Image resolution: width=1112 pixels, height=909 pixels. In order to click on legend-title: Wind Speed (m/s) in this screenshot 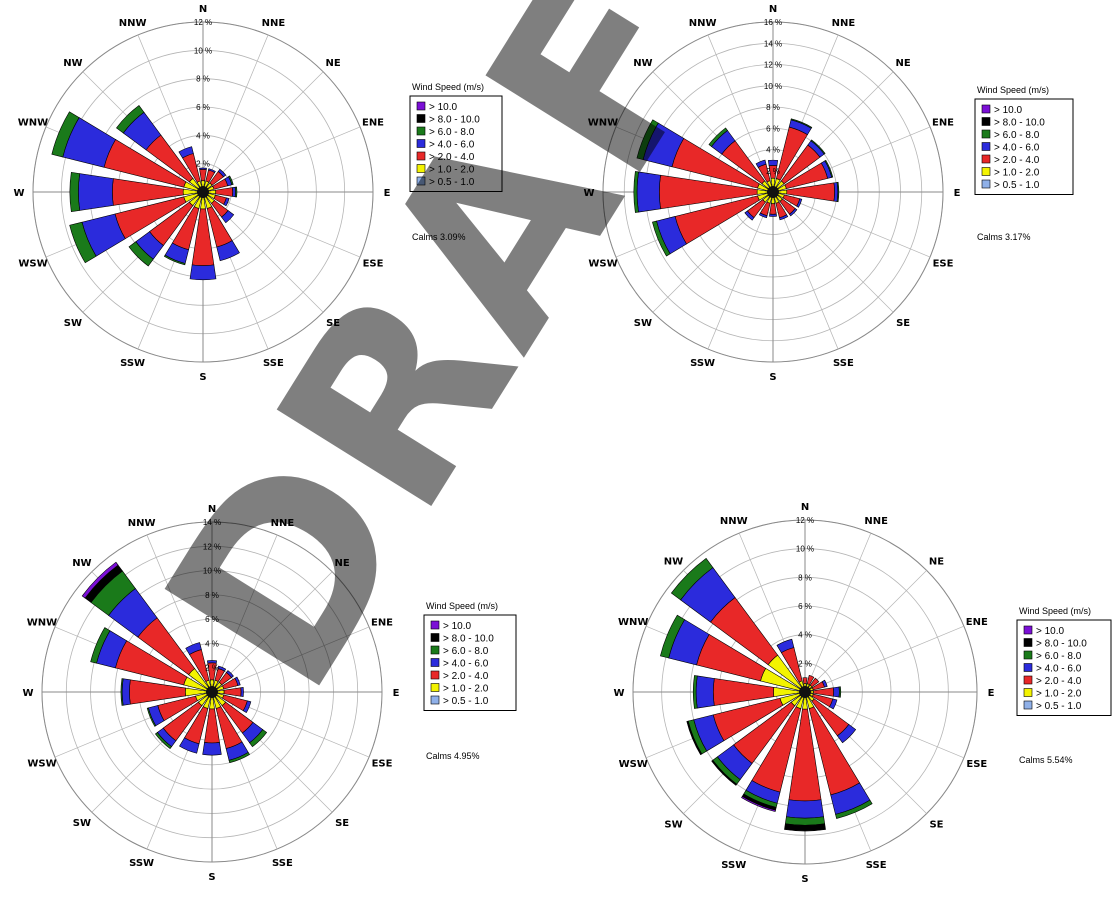, I will do `click(1013, 90)`.